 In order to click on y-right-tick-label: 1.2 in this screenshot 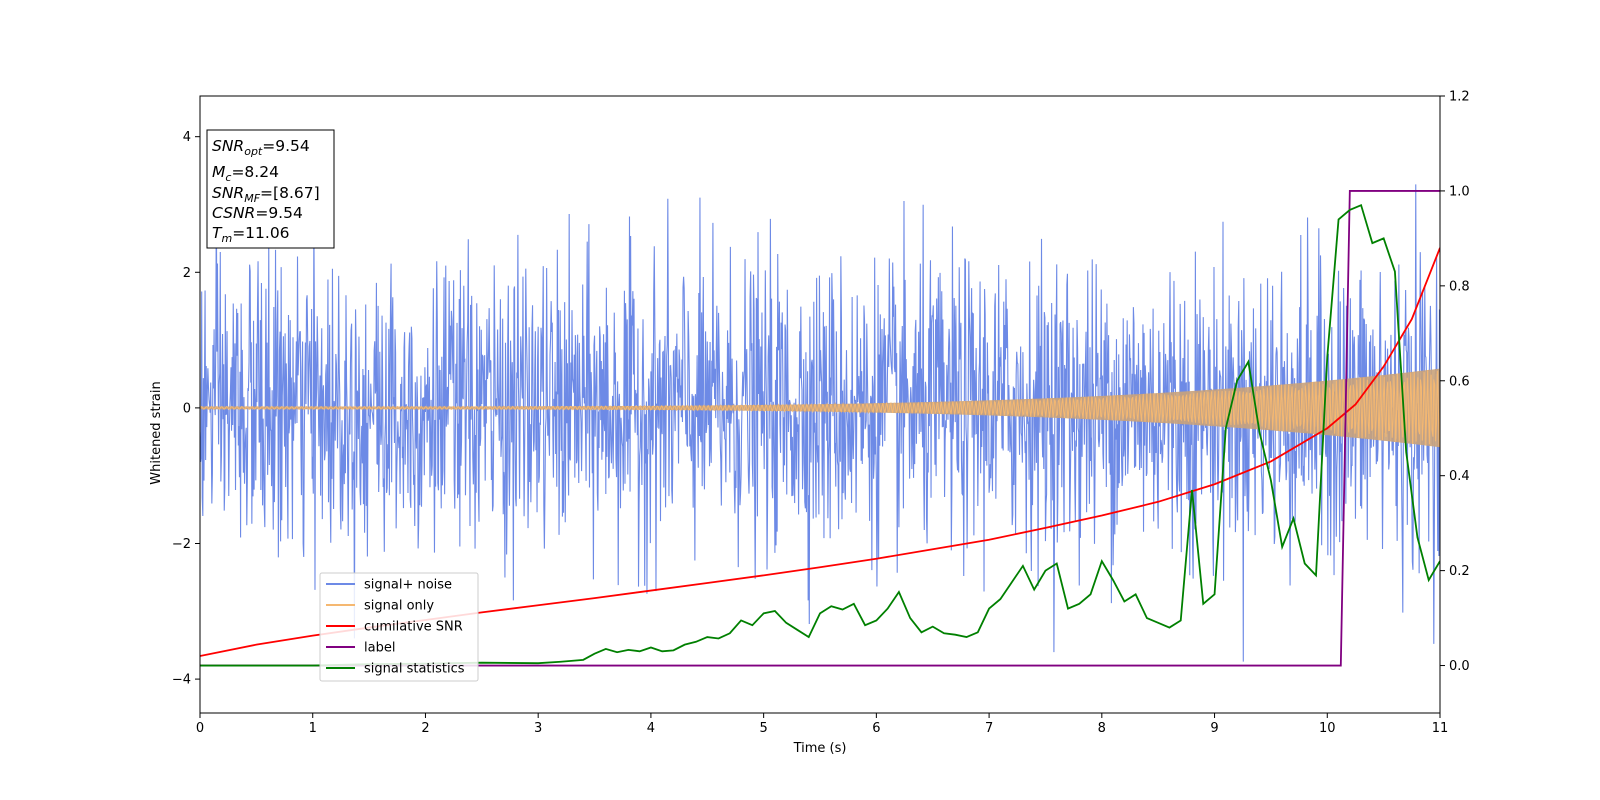, I will do `click(1459, 97)`.